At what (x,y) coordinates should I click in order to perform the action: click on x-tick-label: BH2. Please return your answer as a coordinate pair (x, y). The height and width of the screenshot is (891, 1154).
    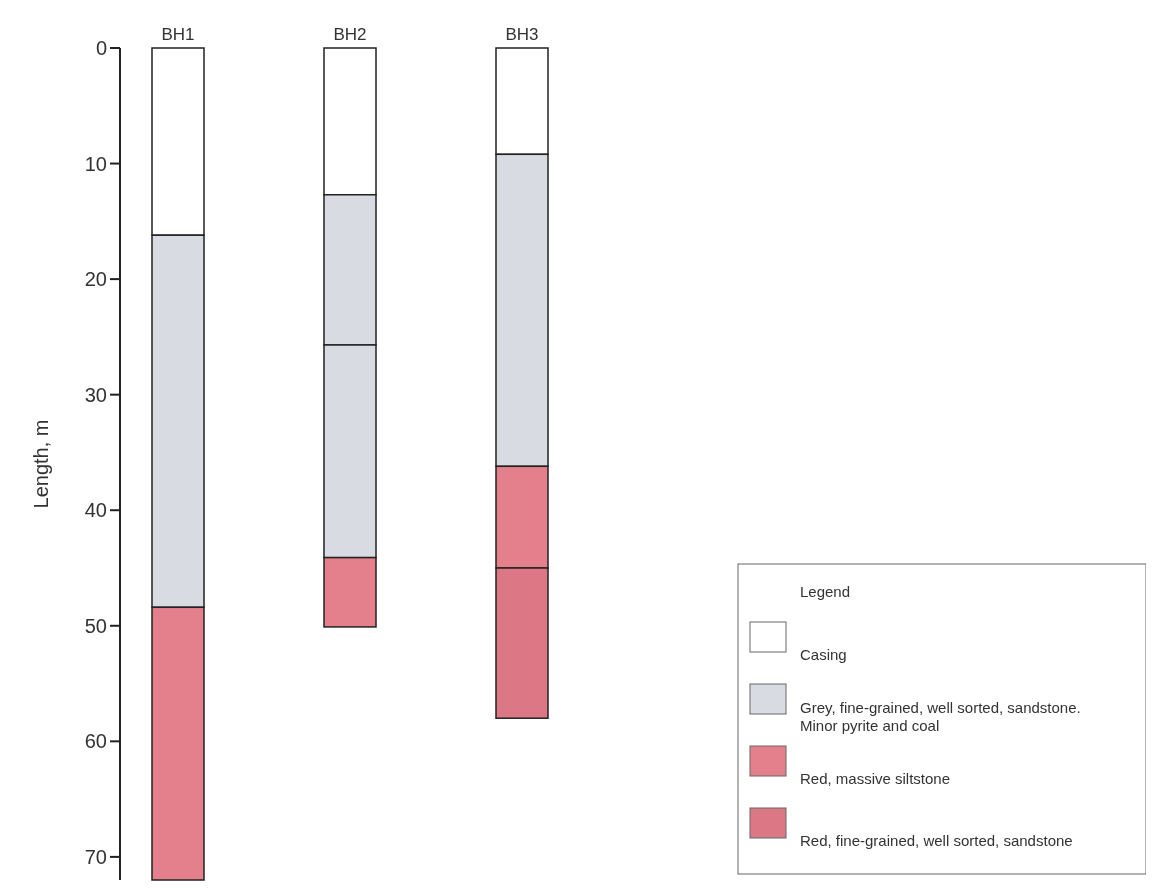
    Looking at the image, I should click on (350, 34).